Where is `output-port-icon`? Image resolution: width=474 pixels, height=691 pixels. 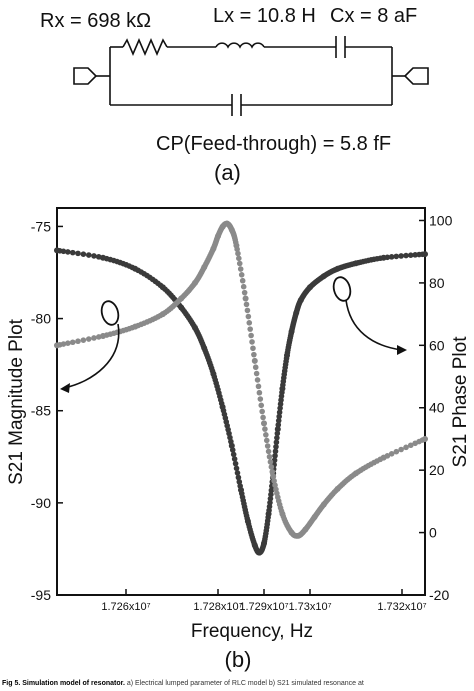
output-port-icon is located at coordinates (416, 76).